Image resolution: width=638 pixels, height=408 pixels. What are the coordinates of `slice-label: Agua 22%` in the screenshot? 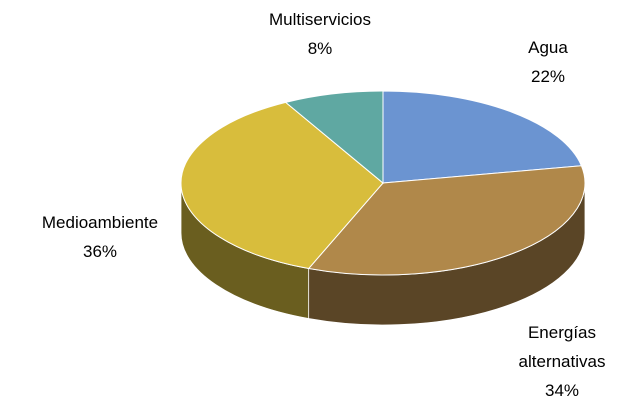 It's located at (548, 62).